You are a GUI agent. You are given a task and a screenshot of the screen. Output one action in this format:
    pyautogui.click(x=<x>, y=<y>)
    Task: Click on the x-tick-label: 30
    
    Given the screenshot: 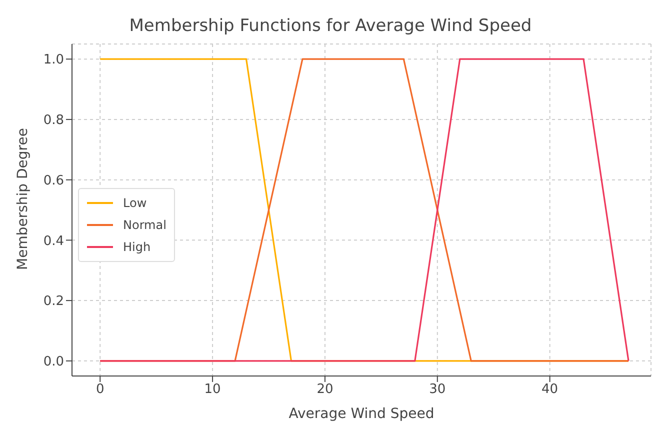 What is the action you would take?
    pyautogui.click(x=437, y=390)
    